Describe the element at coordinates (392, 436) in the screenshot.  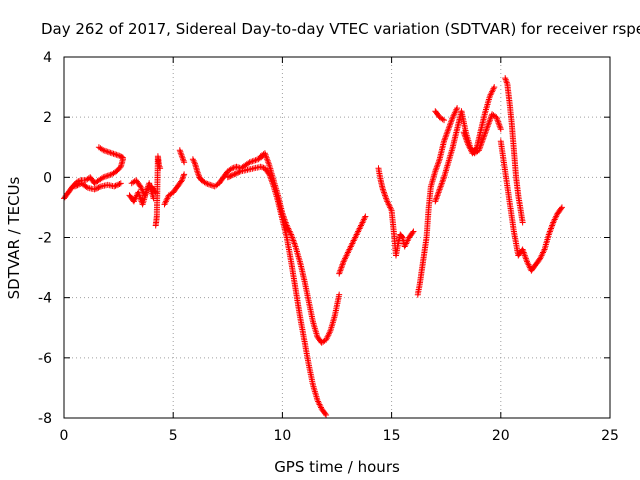
I see `x-tick-label: 15` at that location.